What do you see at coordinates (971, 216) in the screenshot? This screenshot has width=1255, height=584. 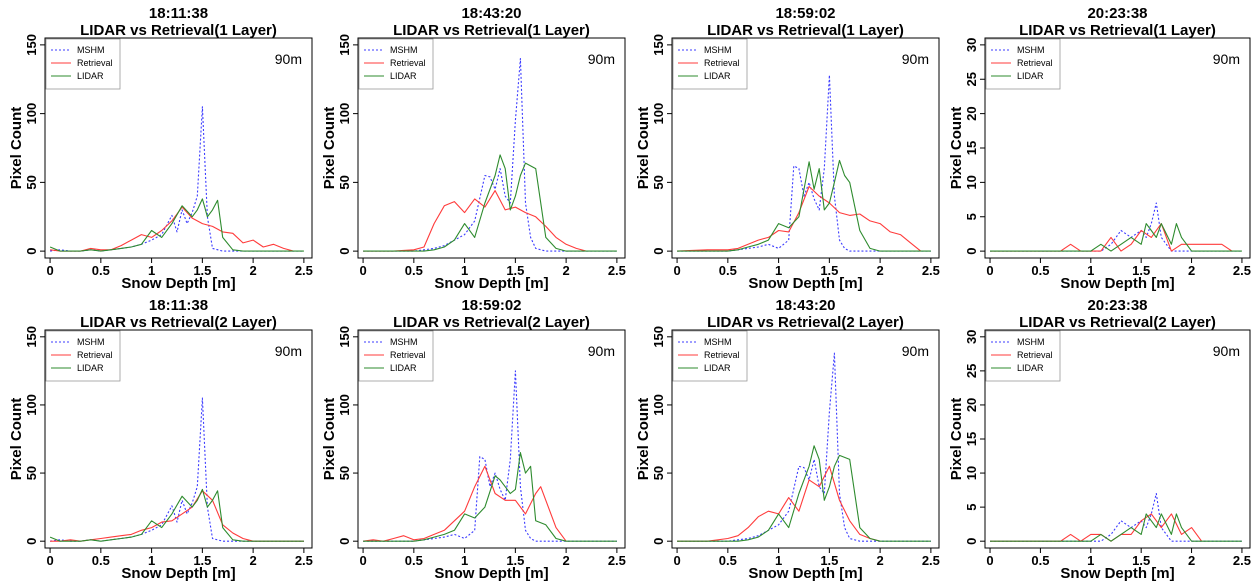 I see `y-tick-label: 5` at bounding box center [971, 216].